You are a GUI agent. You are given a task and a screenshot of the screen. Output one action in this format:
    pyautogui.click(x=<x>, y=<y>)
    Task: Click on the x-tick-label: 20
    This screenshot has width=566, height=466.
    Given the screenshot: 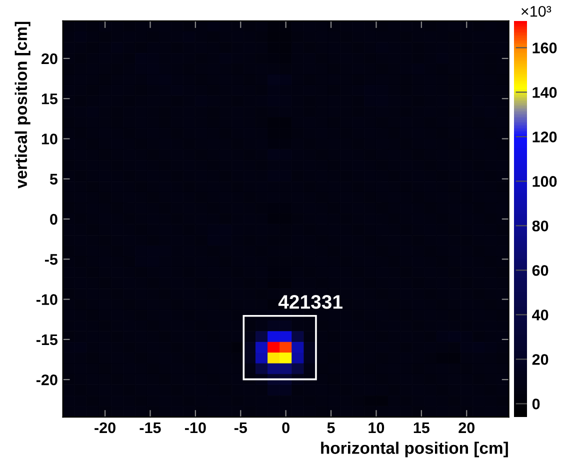 What is the action you would take?
    pyautogui.click(x=466, y=428)
    